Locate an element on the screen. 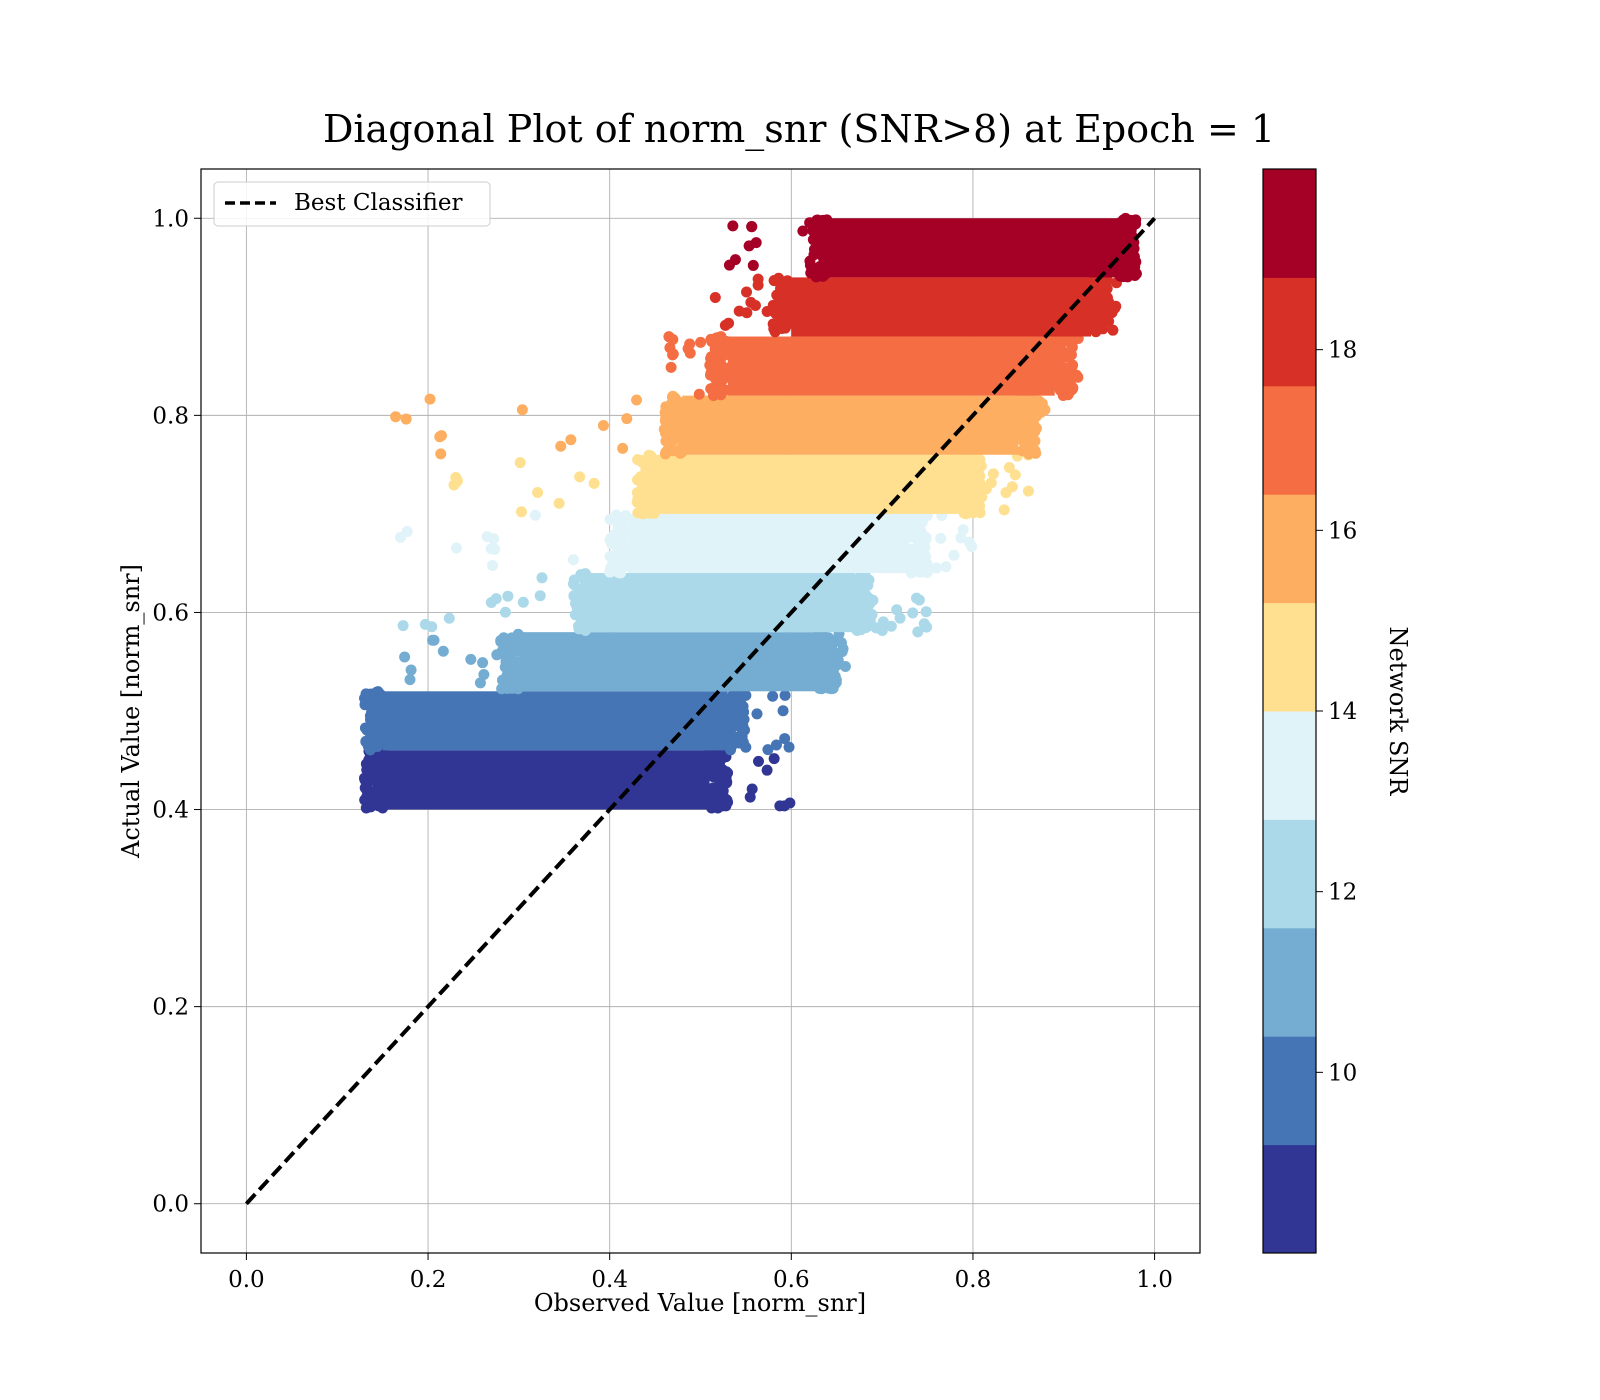  colorbar is located at coordinates (1289, 711).